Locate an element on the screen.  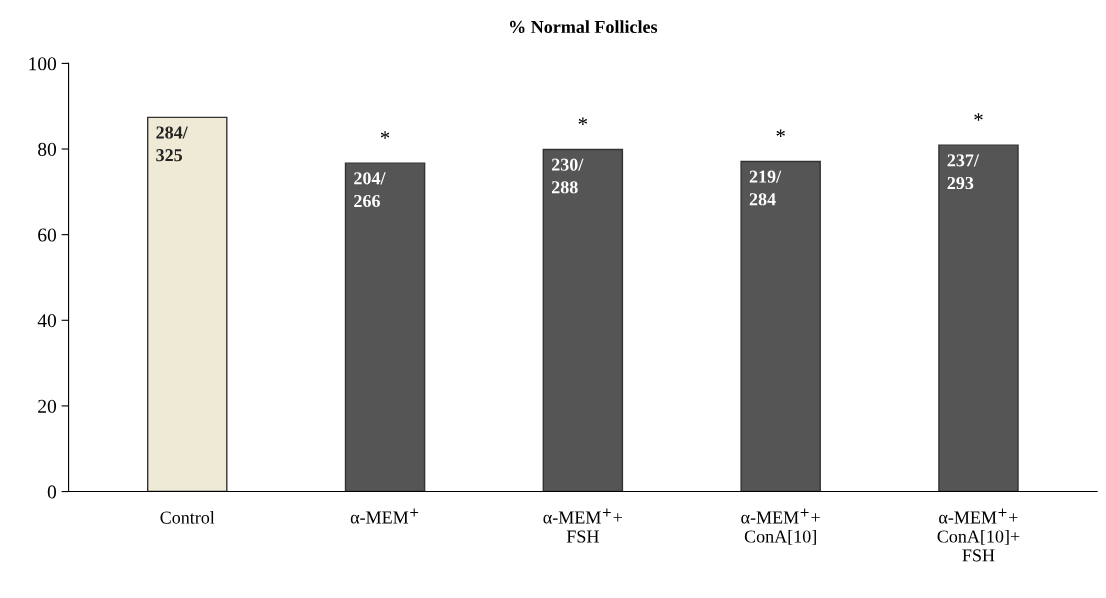
data-label: 219/ 284 is located at coordinates (765, 188).